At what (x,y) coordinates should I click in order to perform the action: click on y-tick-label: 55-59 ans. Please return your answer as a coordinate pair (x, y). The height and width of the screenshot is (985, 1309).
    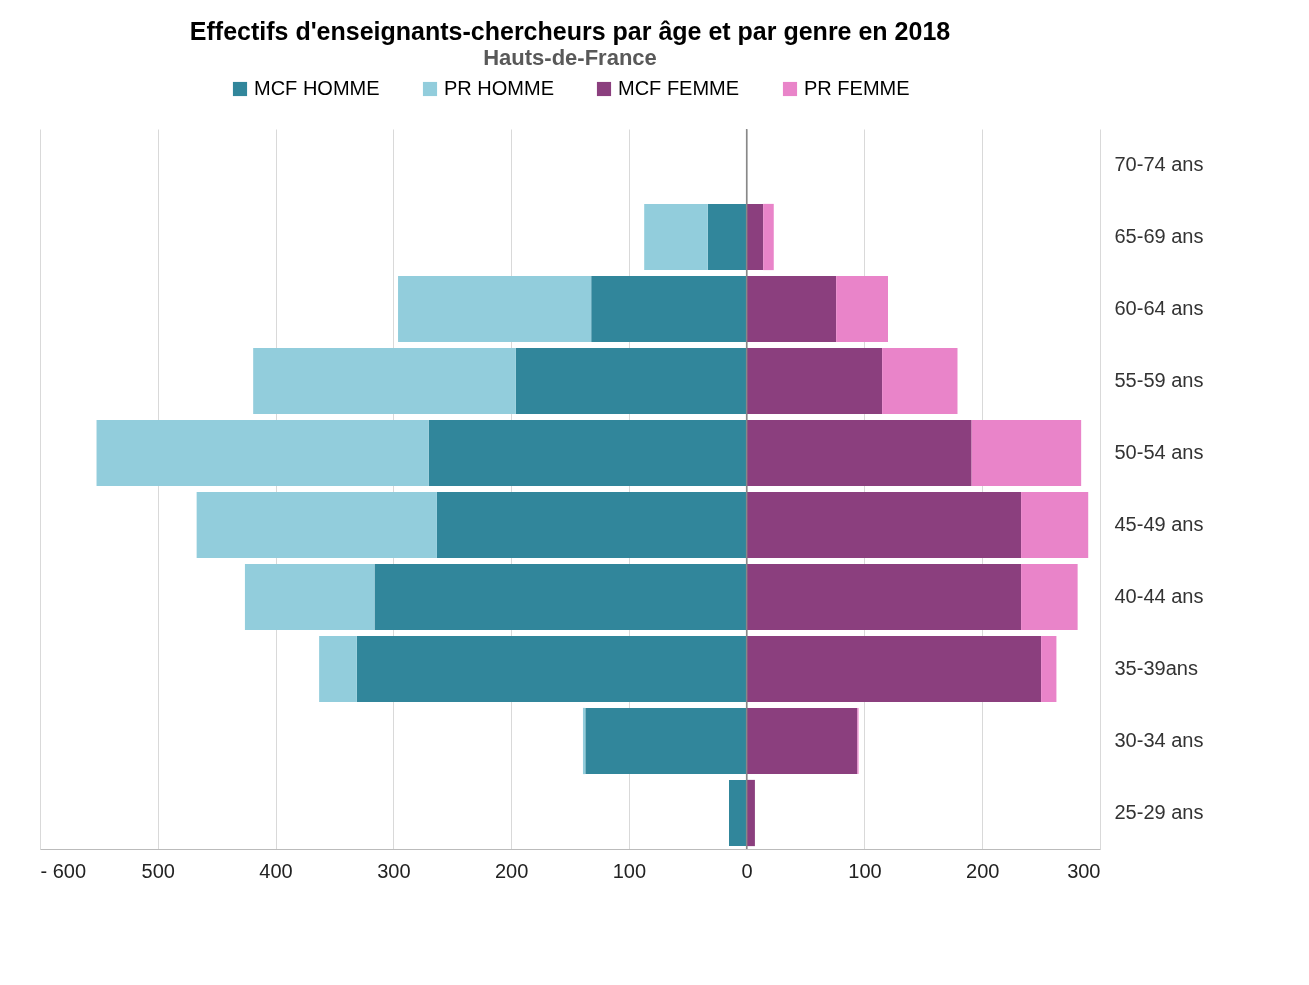
    Looking at the image, I should click on (1159, 380).